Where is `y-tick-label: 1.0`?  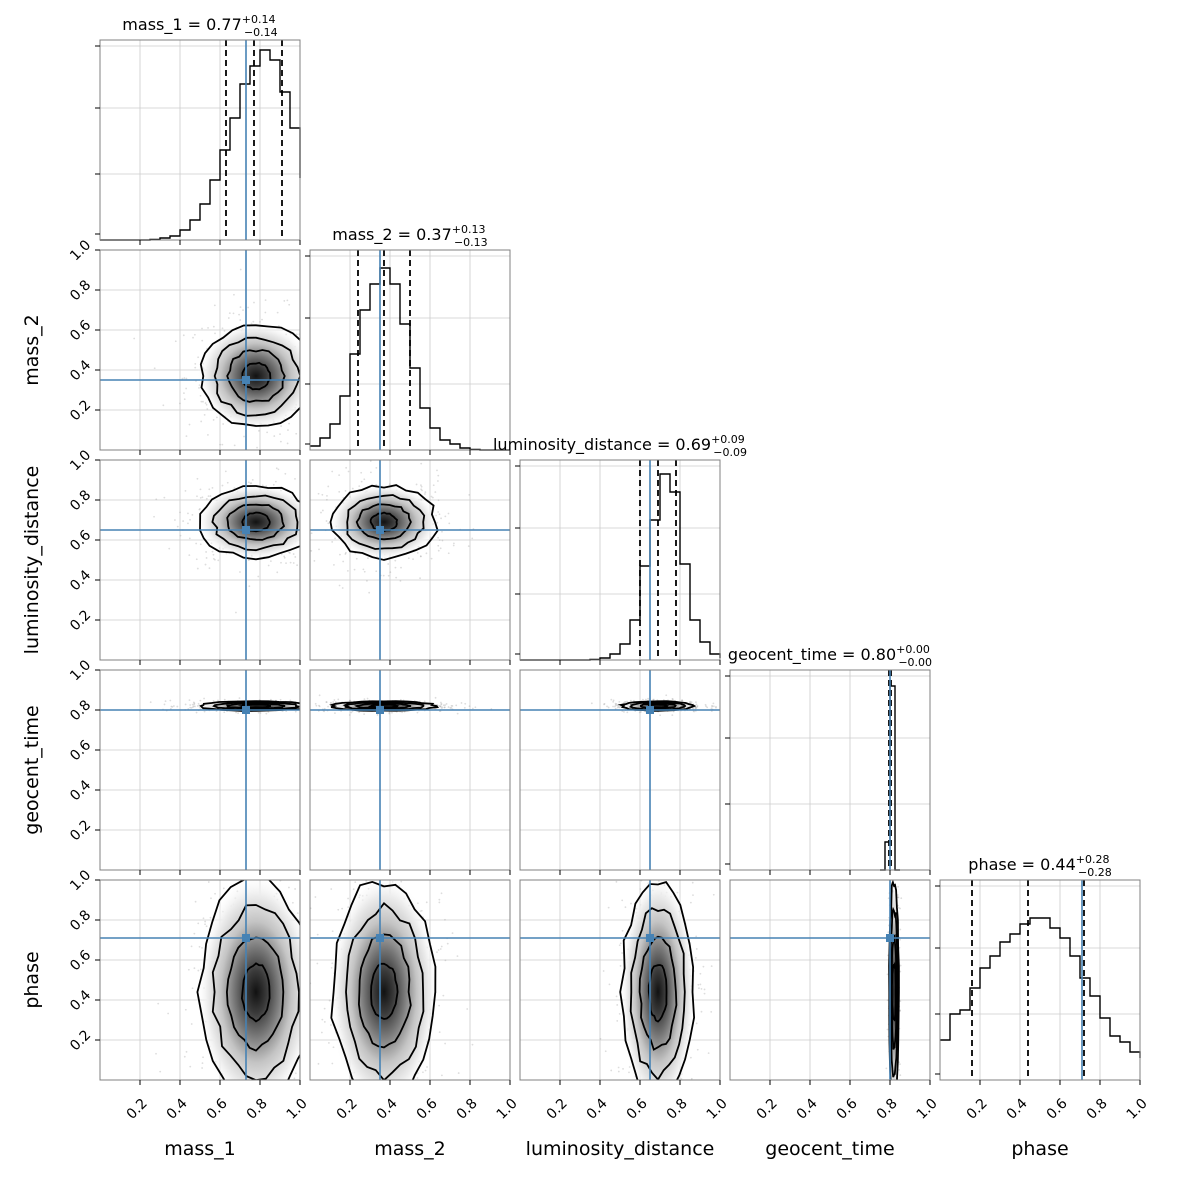 y-tick-label: 1.0 is located at coordinates (80, 460).